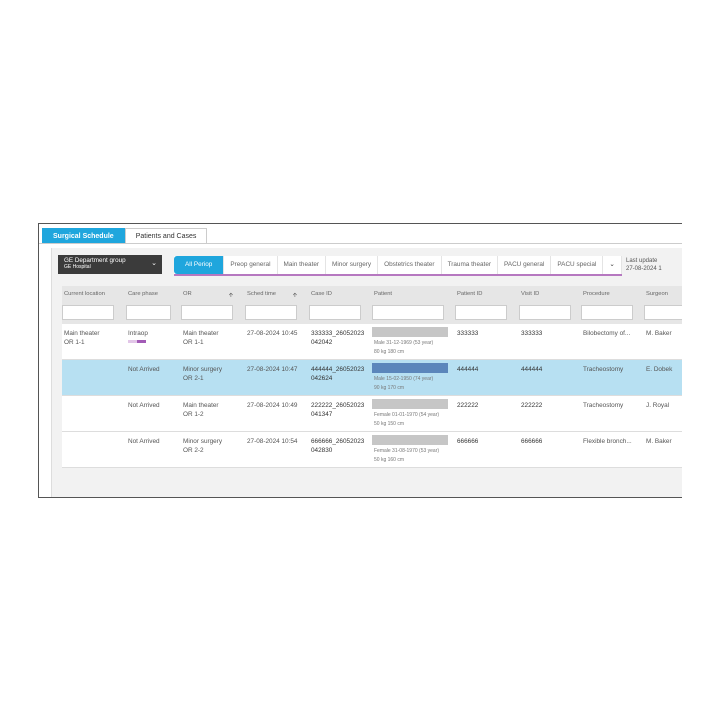  I want to click on care-phase-label: Not Arrived, so click(144, 441).